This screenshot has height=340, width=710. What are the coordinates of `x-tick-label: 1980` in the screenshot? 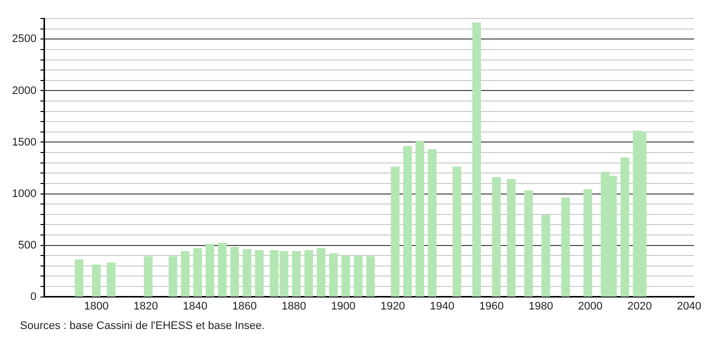 It's located at (541, 306).